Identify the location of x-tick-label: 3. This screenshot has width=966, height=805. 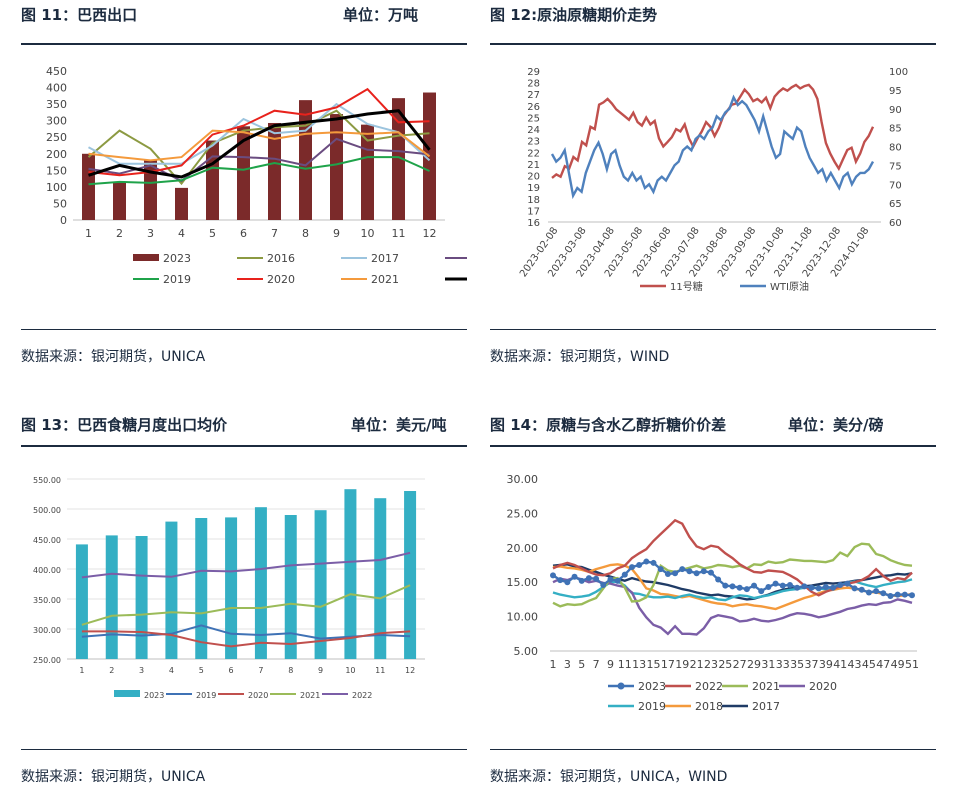
(141, 670).